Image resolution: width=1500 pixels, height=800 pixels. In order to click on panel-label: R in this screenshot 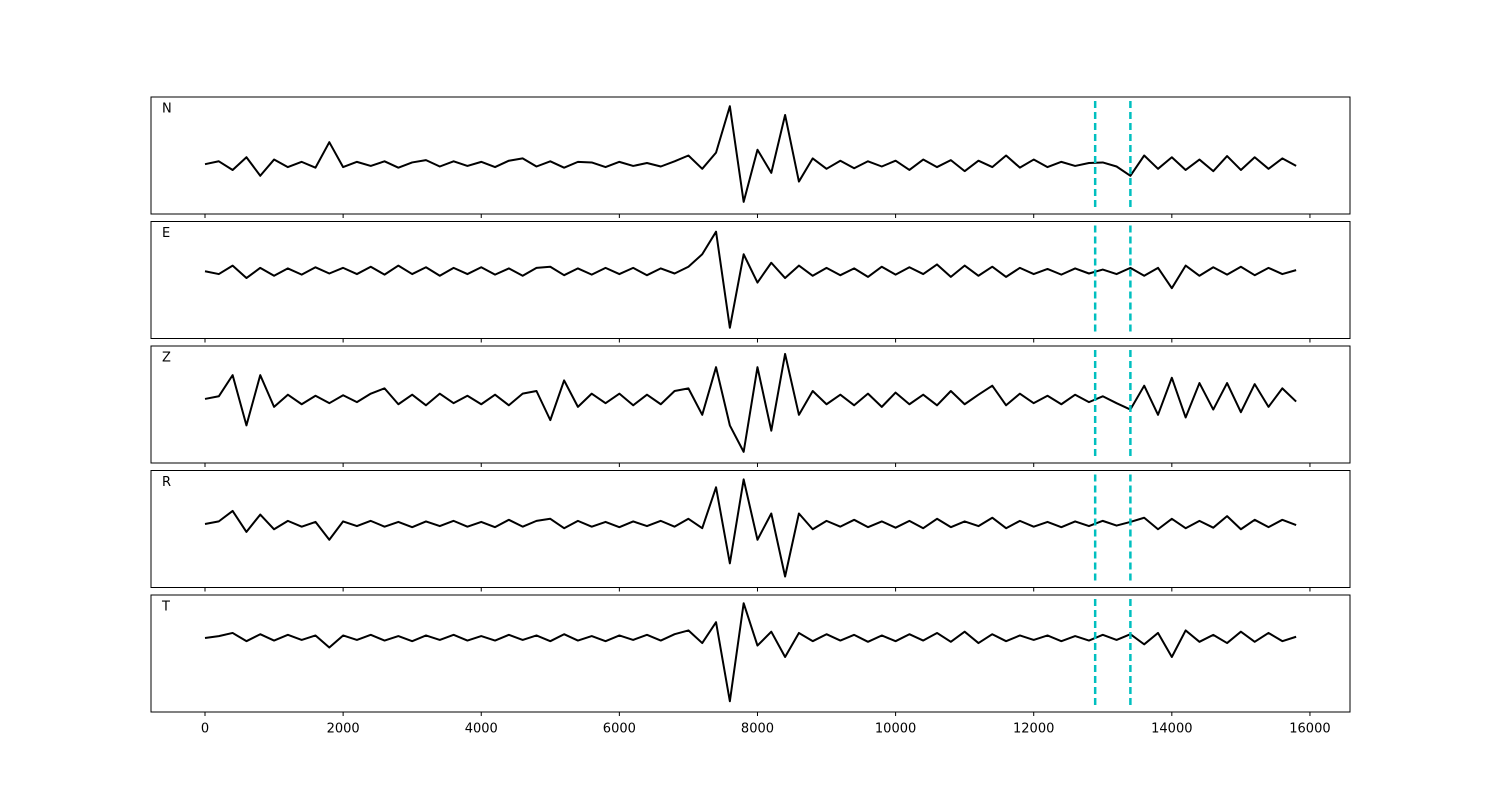, I will do `click(166, 482)`.